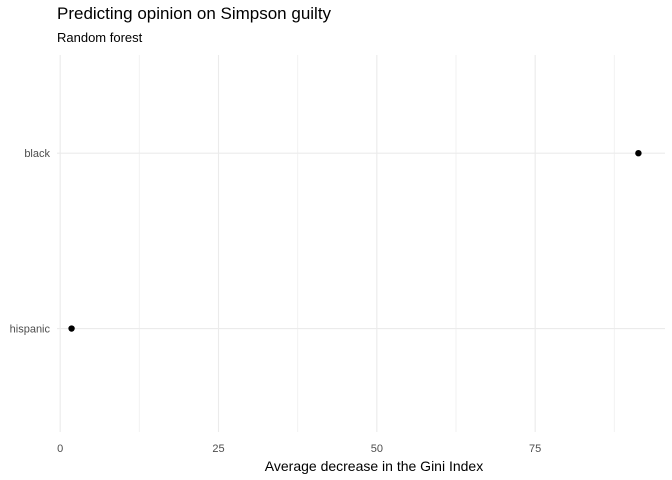 The image size is (672, 480). I want to click on chart-title: Predicting opinion on Simpson guilty, so click(194, 13).